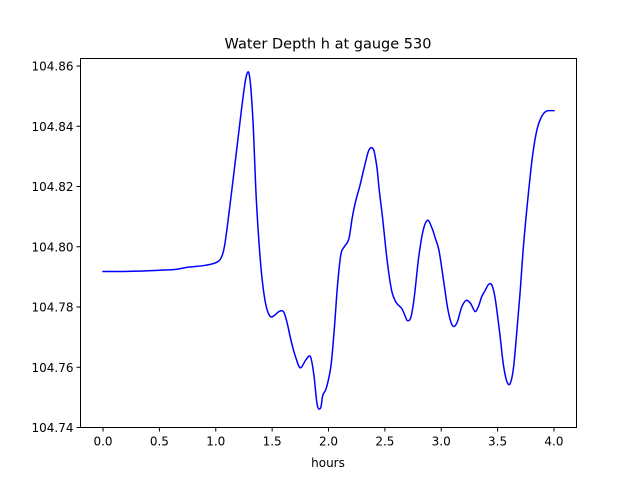 Image resolution: width=640 pixels, height=480 pixels. What do you see at coordinates (53, 187) in the screenshot?
I see `y-tick-label: 104.82` at bounding box center [53, 187].